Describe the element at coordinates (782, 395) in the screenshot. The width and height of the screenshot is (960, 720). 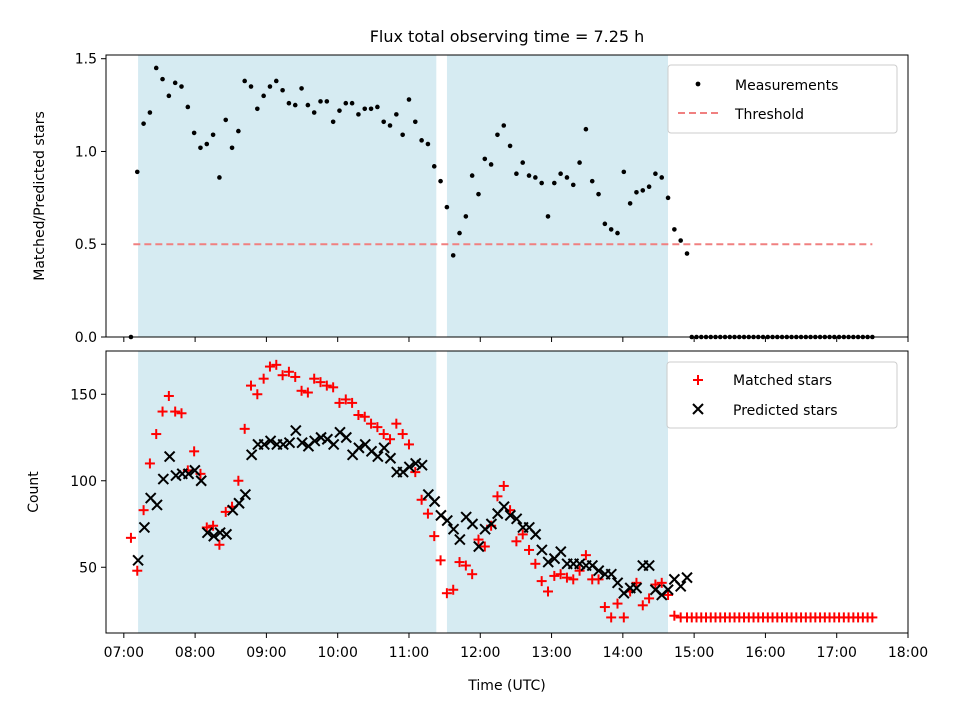
I see `bottom-legend-box` at that location.